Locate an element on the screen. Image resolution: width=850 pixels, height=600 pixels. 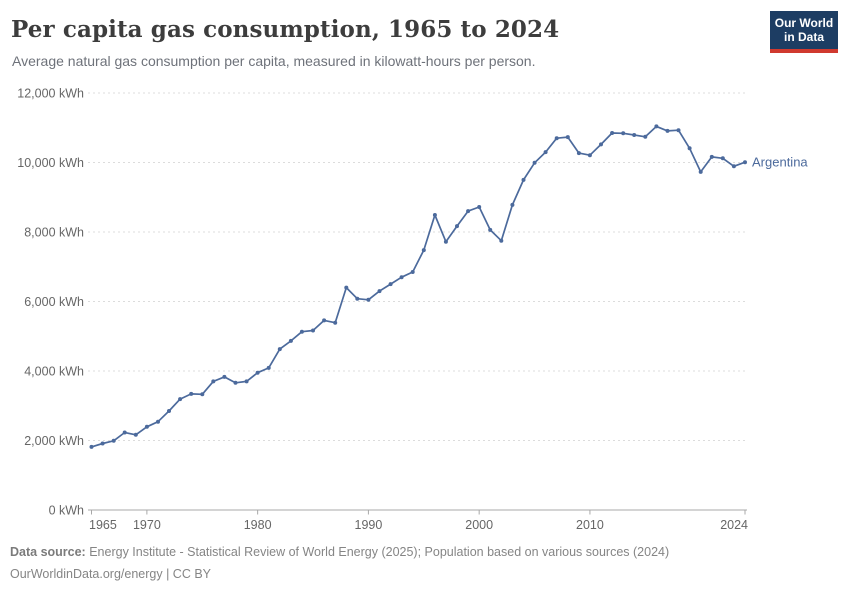
y-tick-label: 0 kWh is located at coordinates (66, 511).